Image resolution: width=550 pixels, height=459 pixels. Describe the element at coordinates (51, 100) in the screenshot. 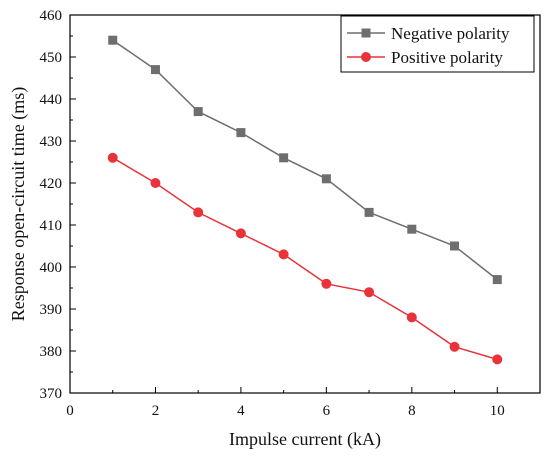

I see `y-tick-label: 440` at that location.